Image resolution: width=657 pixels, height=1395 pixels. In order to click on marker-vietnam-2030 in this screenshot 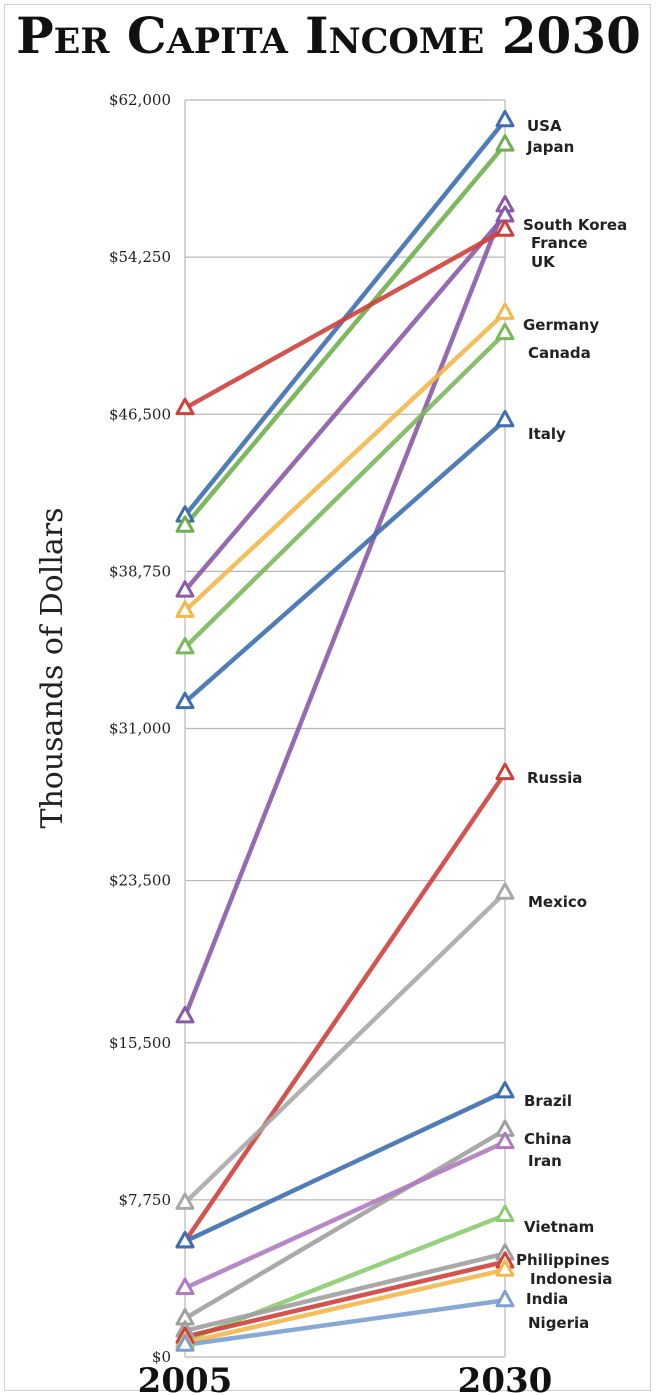, I will do `click(505, 1213)`.